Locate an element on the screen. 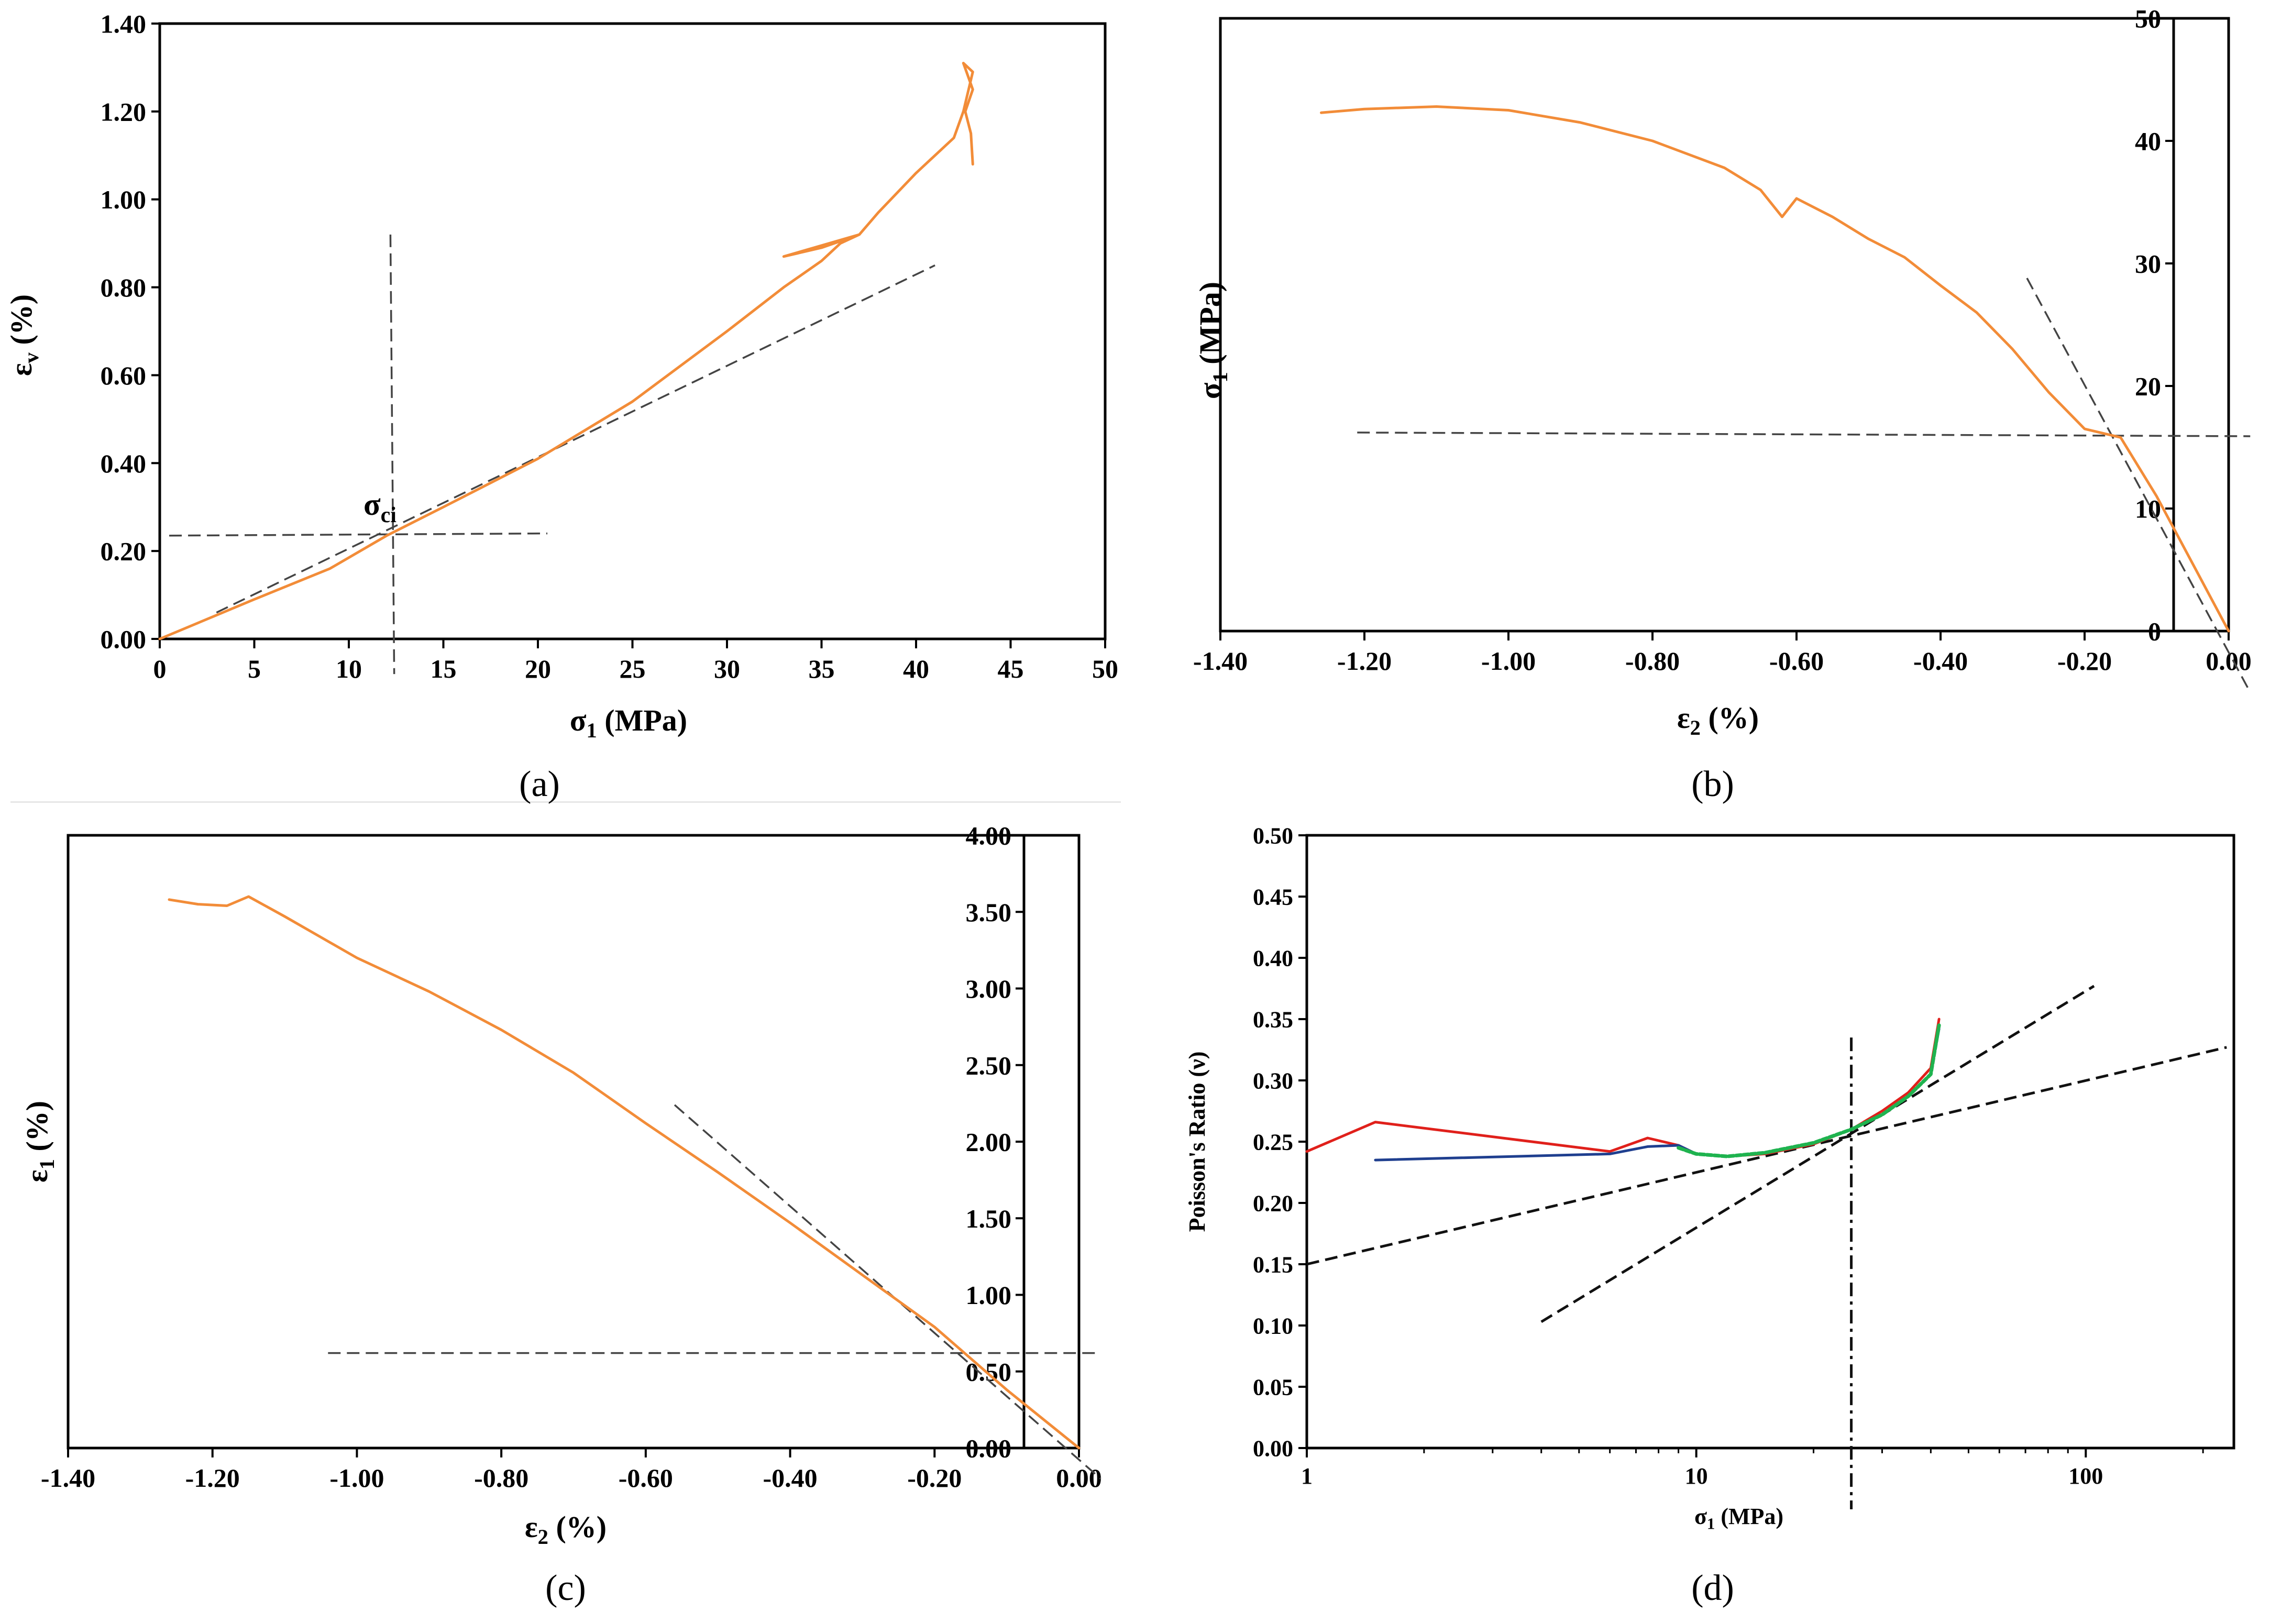 Image resolution: width=2292 pixels, height=1624 pixels. y-tick-label: 0.30 is located at coordinates (1273, 1080).